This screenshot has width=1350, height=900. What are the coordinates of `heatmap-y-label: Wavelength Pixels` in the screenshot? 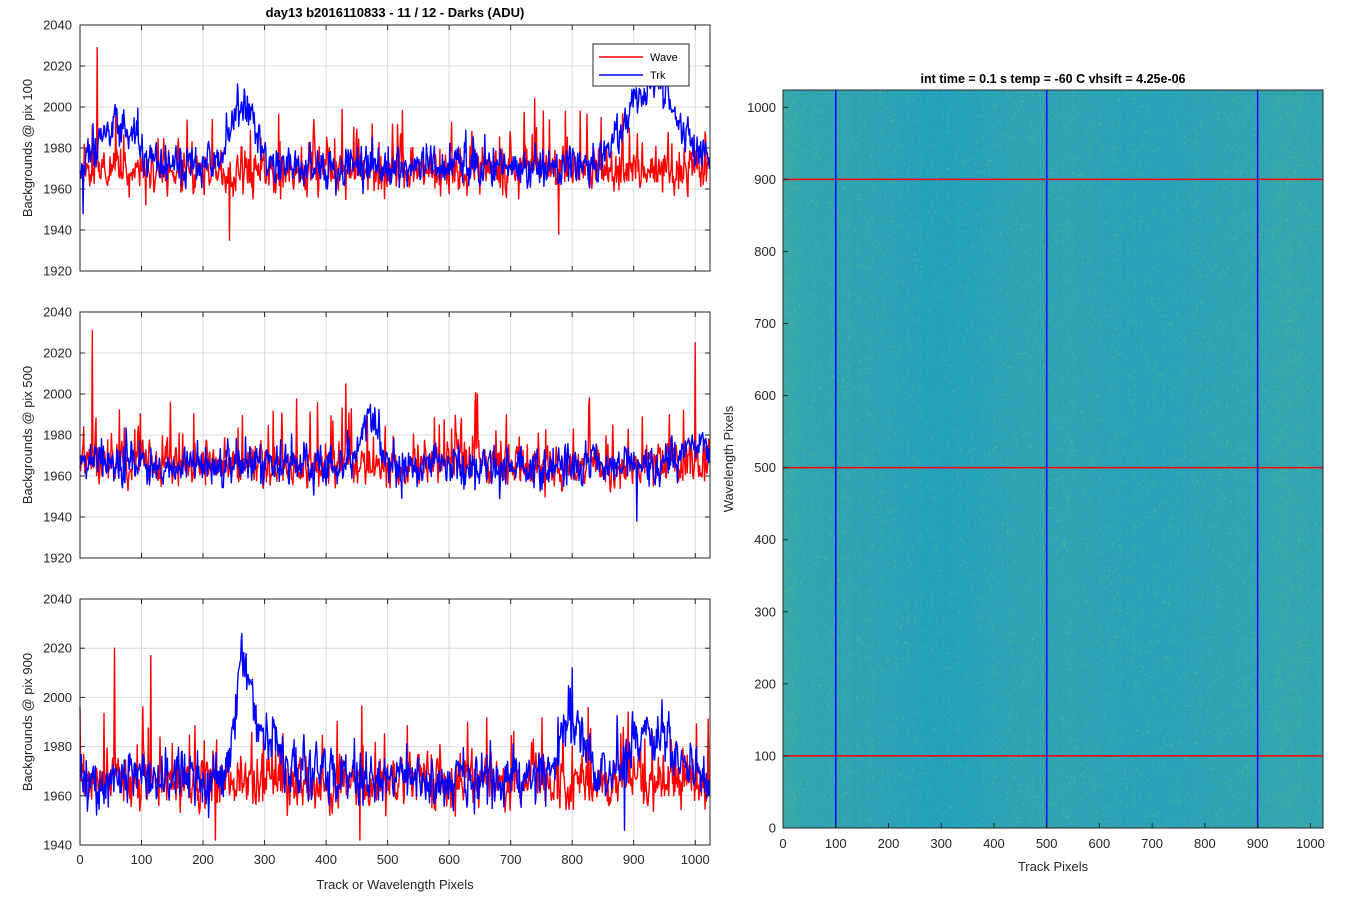 It's located at (728, 458).